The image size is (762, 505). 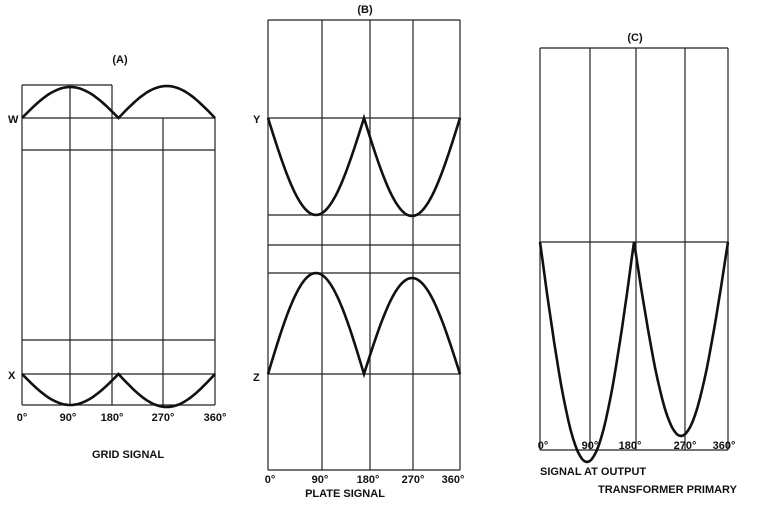 I want to click on panel-label: (C), so click(x=635, y=38).